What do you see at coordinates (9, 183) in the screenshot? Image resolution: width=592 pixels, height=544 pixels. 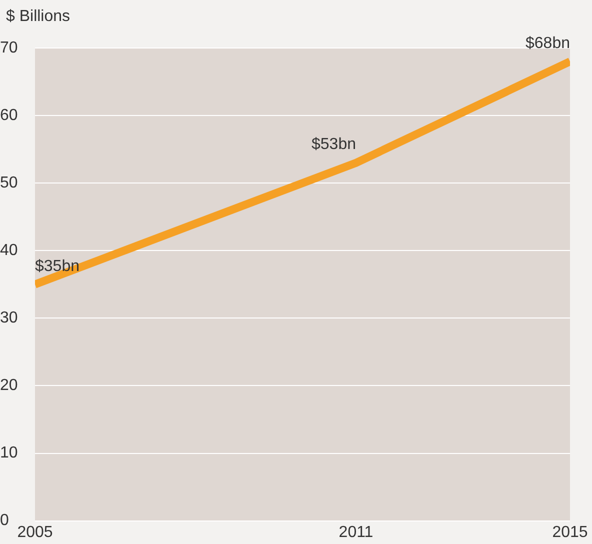 I see `y-tick-label: 50` at bounding box center [9, 183].